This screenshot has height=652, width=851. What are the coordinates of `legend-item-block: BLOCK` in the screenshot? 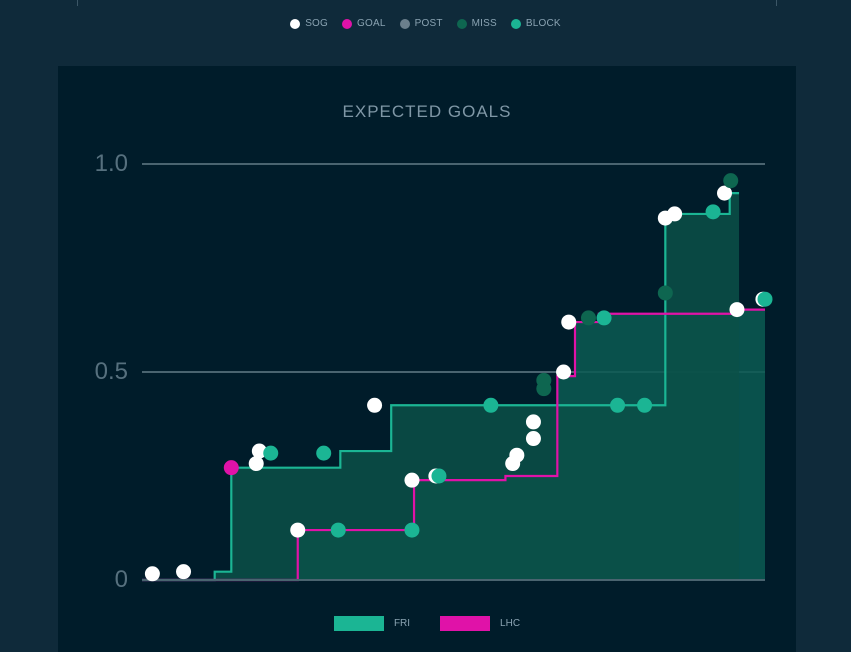 It's located at (535, 23).